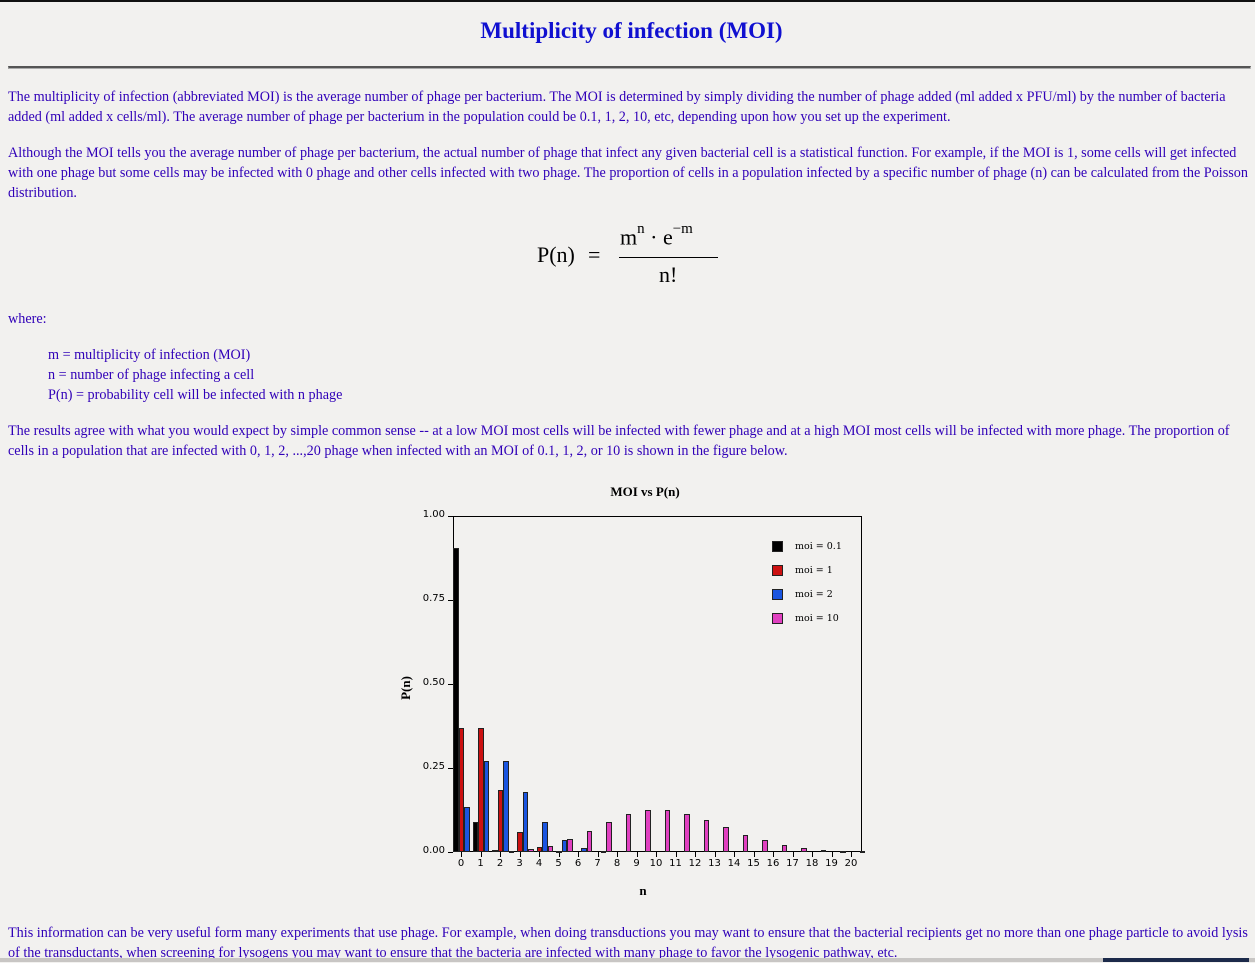  Describe the element at coordinates (812, 863) in the screenshot. I see `x-tick-label: 18` at that location.